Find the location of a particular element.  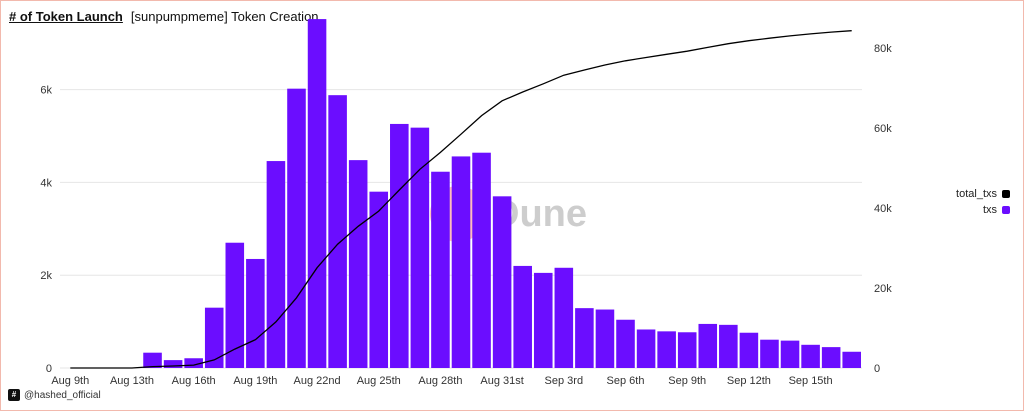

x-tick-label: Sep 6th is located at coordinates (626, 381).